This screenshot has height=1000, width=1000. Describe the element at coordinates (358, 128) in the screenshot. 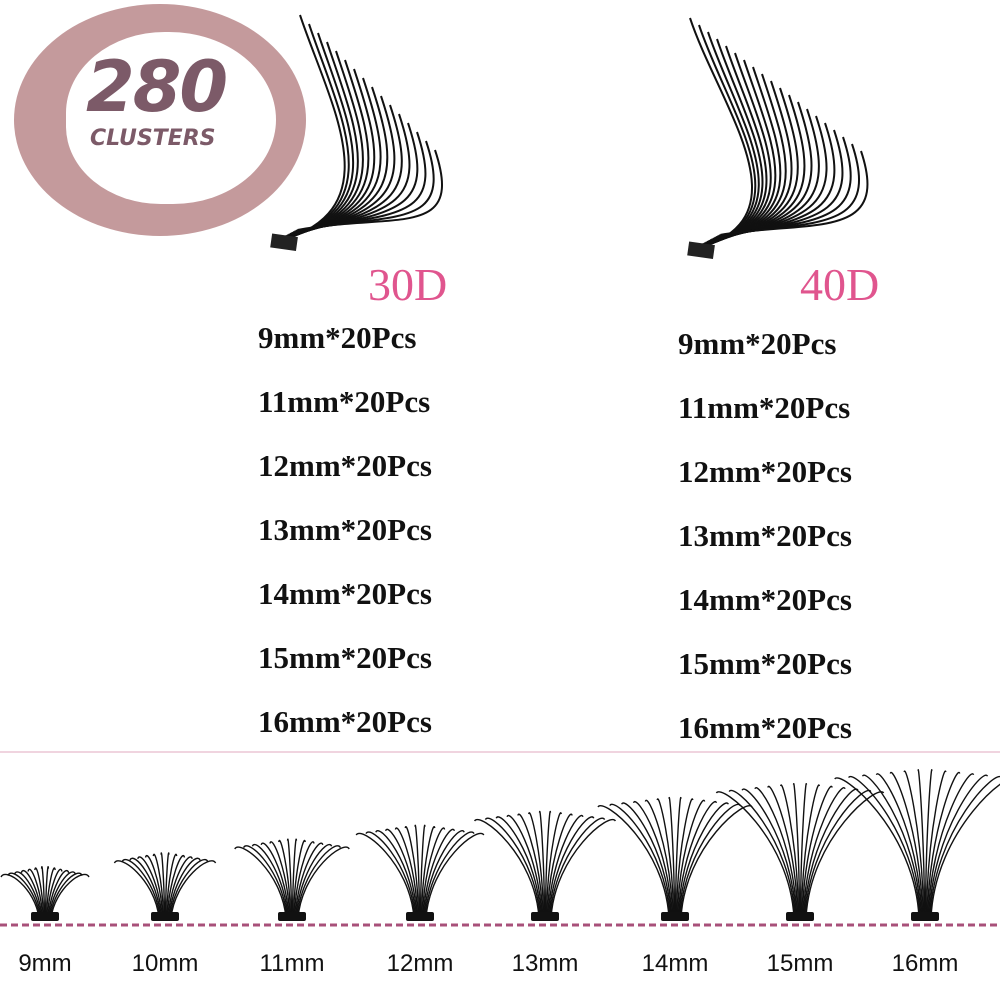

I see `lash-30d` at that location.